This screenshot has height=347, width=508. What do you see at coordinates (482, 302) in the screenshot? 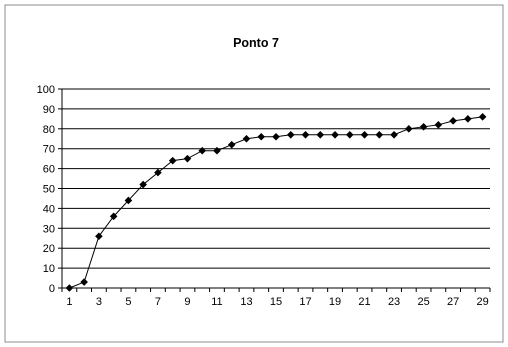
I see `x-tick-label-29: 29` at bounding box center [482, 302].